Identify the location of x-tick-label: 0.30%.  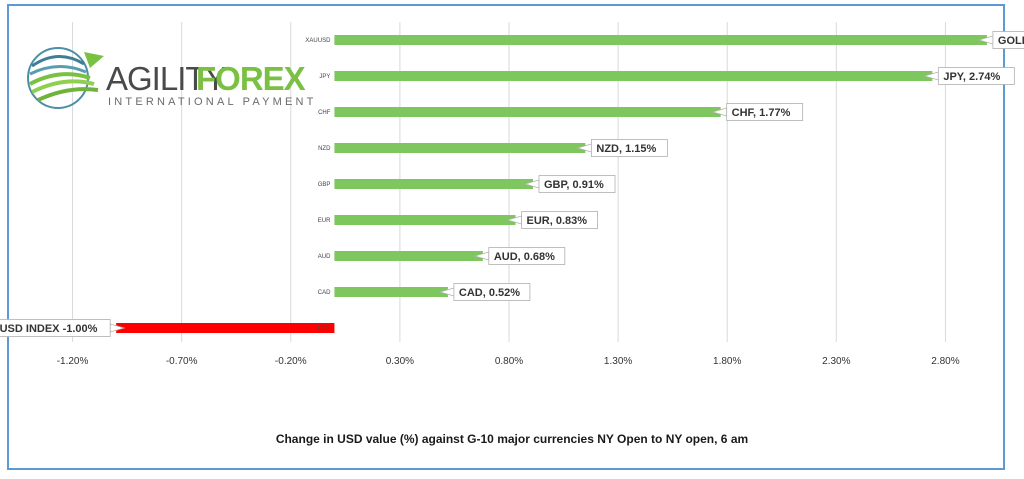
(400, 361).